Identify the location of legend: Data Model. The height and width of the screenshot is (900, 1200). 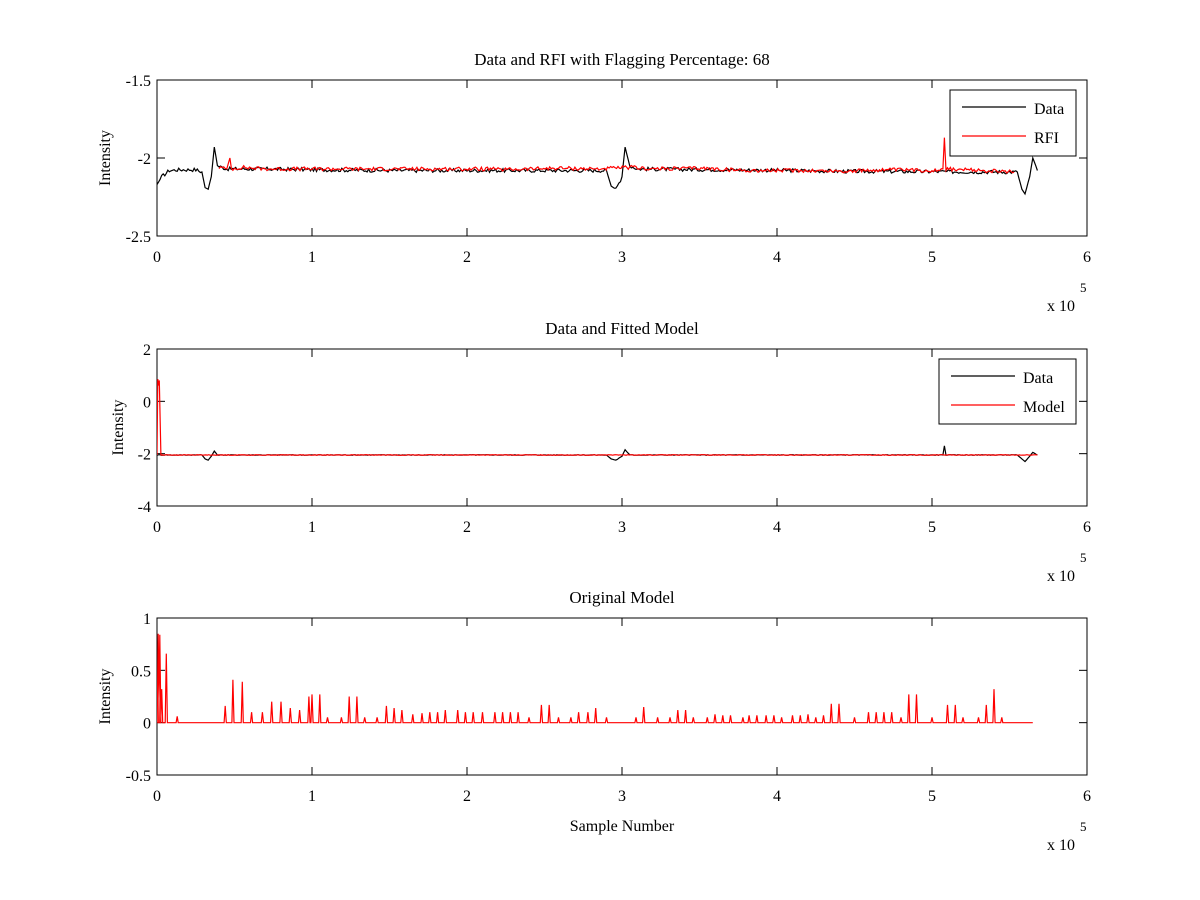
(1007, 391).